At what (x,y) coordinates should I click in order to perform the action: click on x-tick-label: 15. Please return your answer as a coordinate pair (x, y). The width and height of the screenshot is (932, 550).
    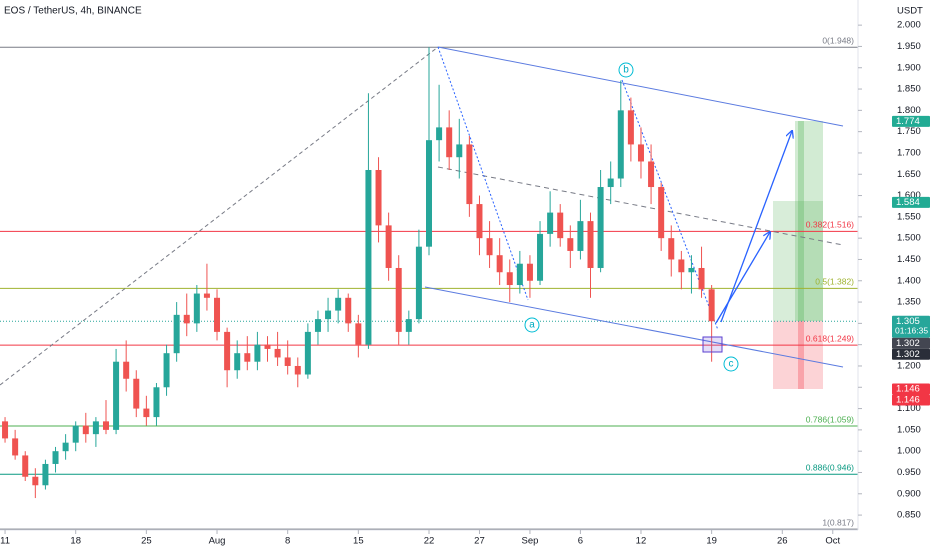
    Looking at the image, I should click on (358, 541).